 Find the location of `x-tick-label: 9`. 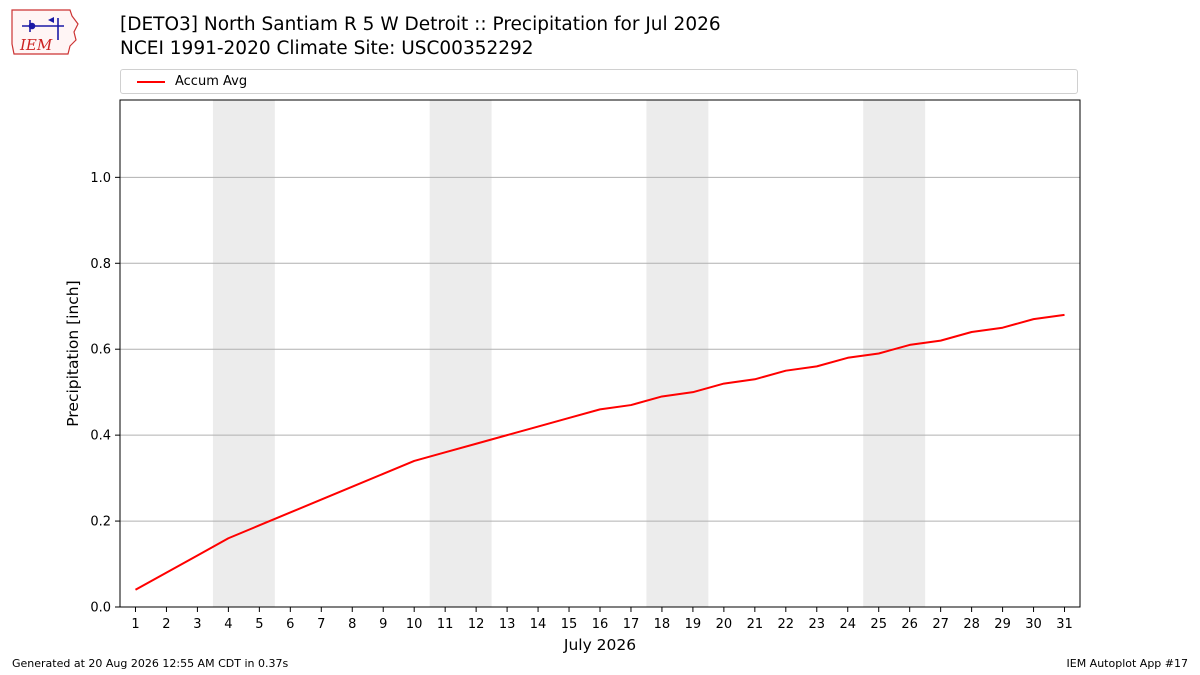

x-tick-label: 9 is located at coordinates (383, 624).